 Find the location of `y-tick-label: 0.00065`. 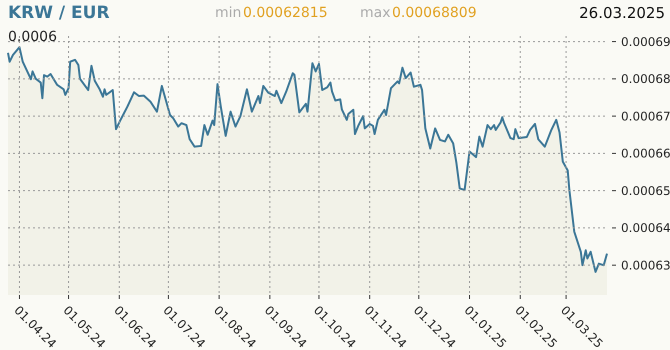

y-tick-label: 0.00065 is located at coordinates (645, 191).